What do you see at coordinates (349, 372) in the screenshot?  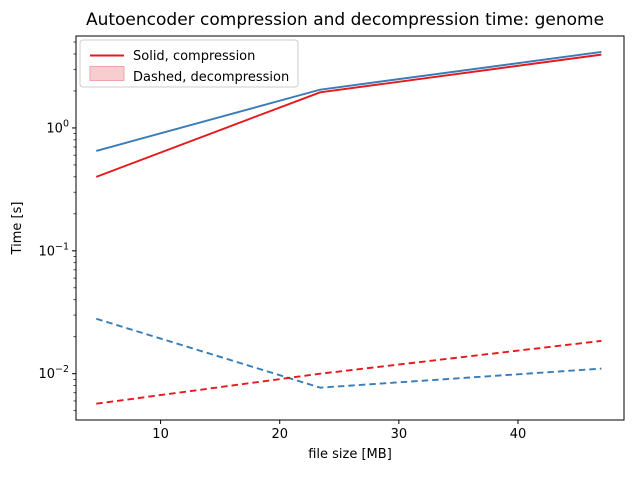 I see `series-line-decompression-red` at bounding box center [349, 372].